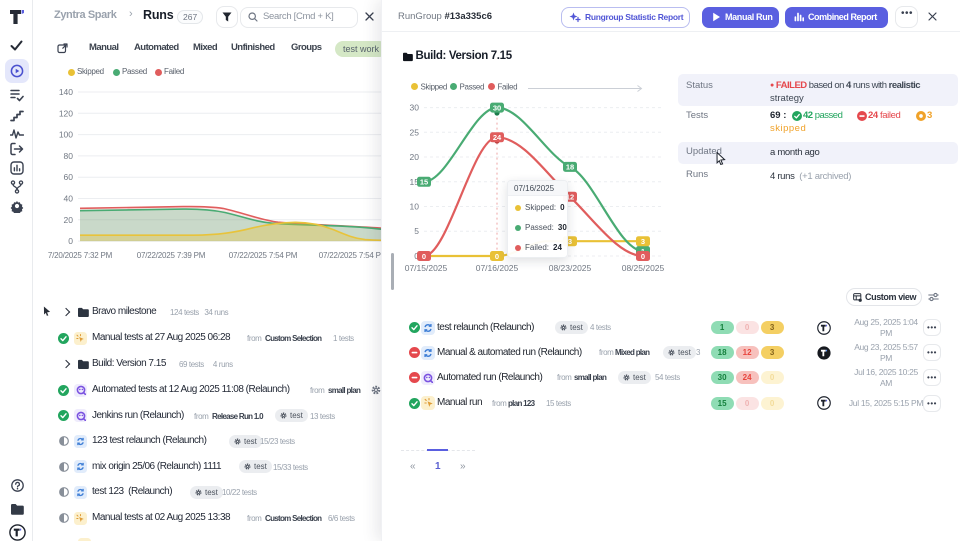 This screenshot has width=960, height=541. Describe the element at coordinates (66, 92) in the screenshot. I see `svg-text: 140` at that location.